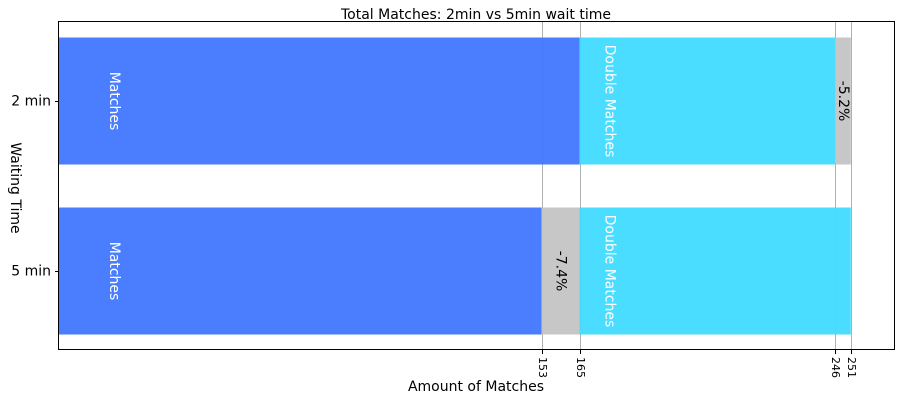 Image resolution: width=902 pixels, height=401 pixels. What do you see at coordinates (610, 271) in the screenshot?
I see `bar-label-double-5min: Double Matches` at bounding box center [610, 271].